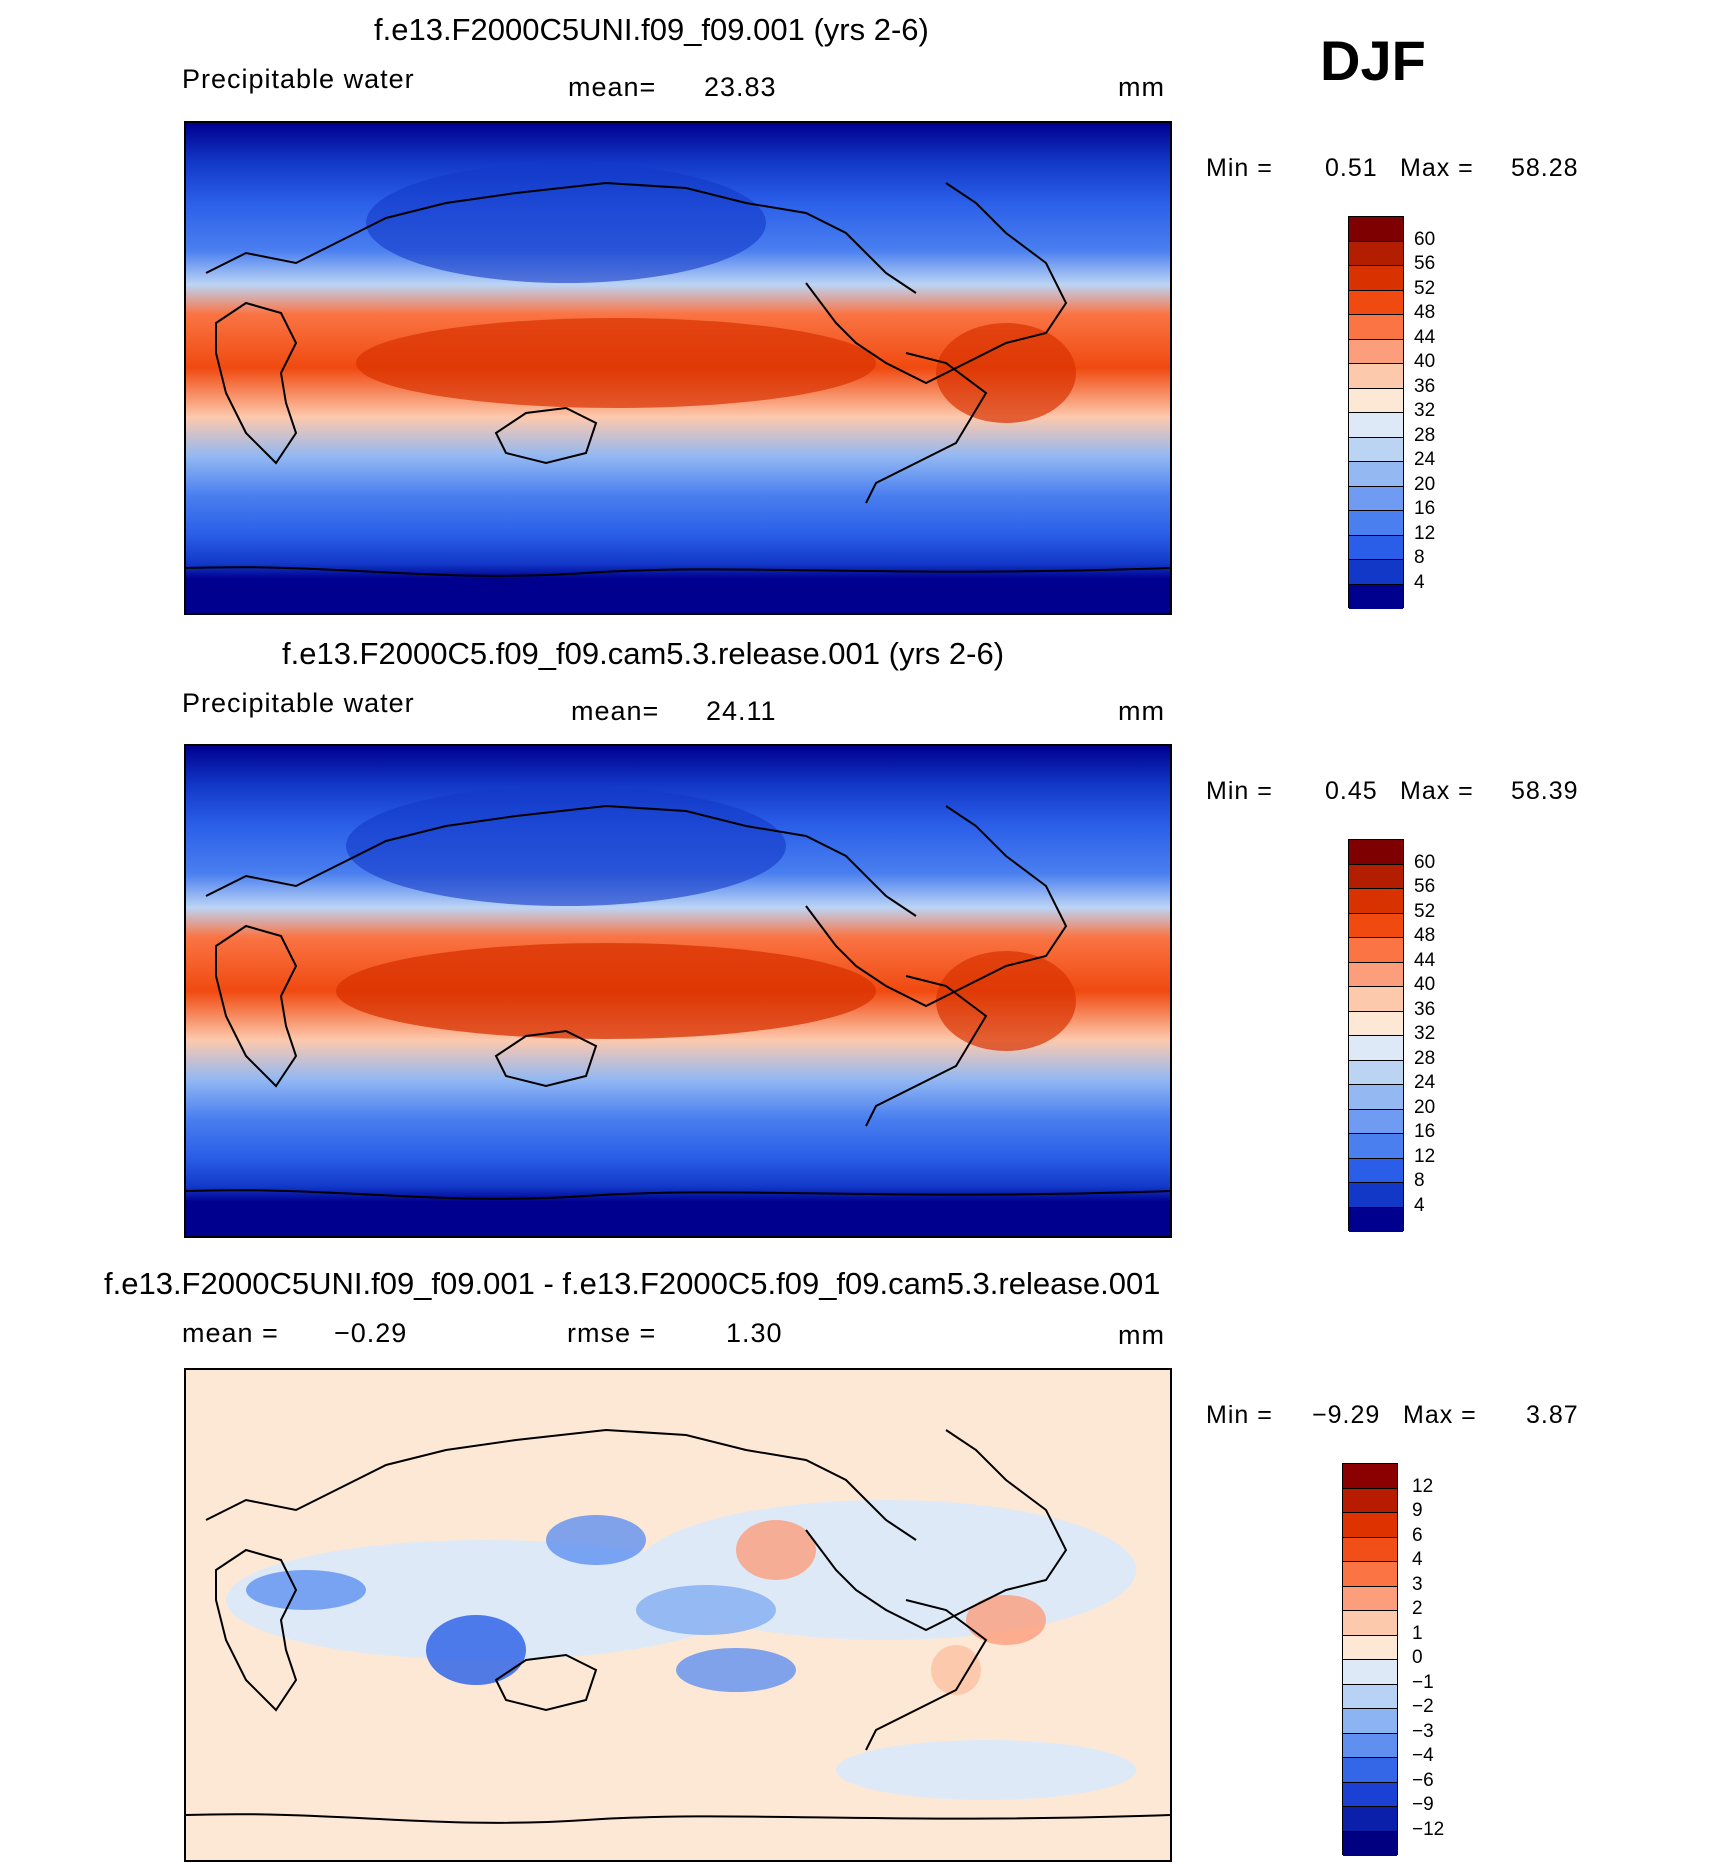 The image size is (1710, 1869). Describe the element at coordinates (1423, 1682) in the screenshot. I see `colorbar-tick-label: −1` at that location.